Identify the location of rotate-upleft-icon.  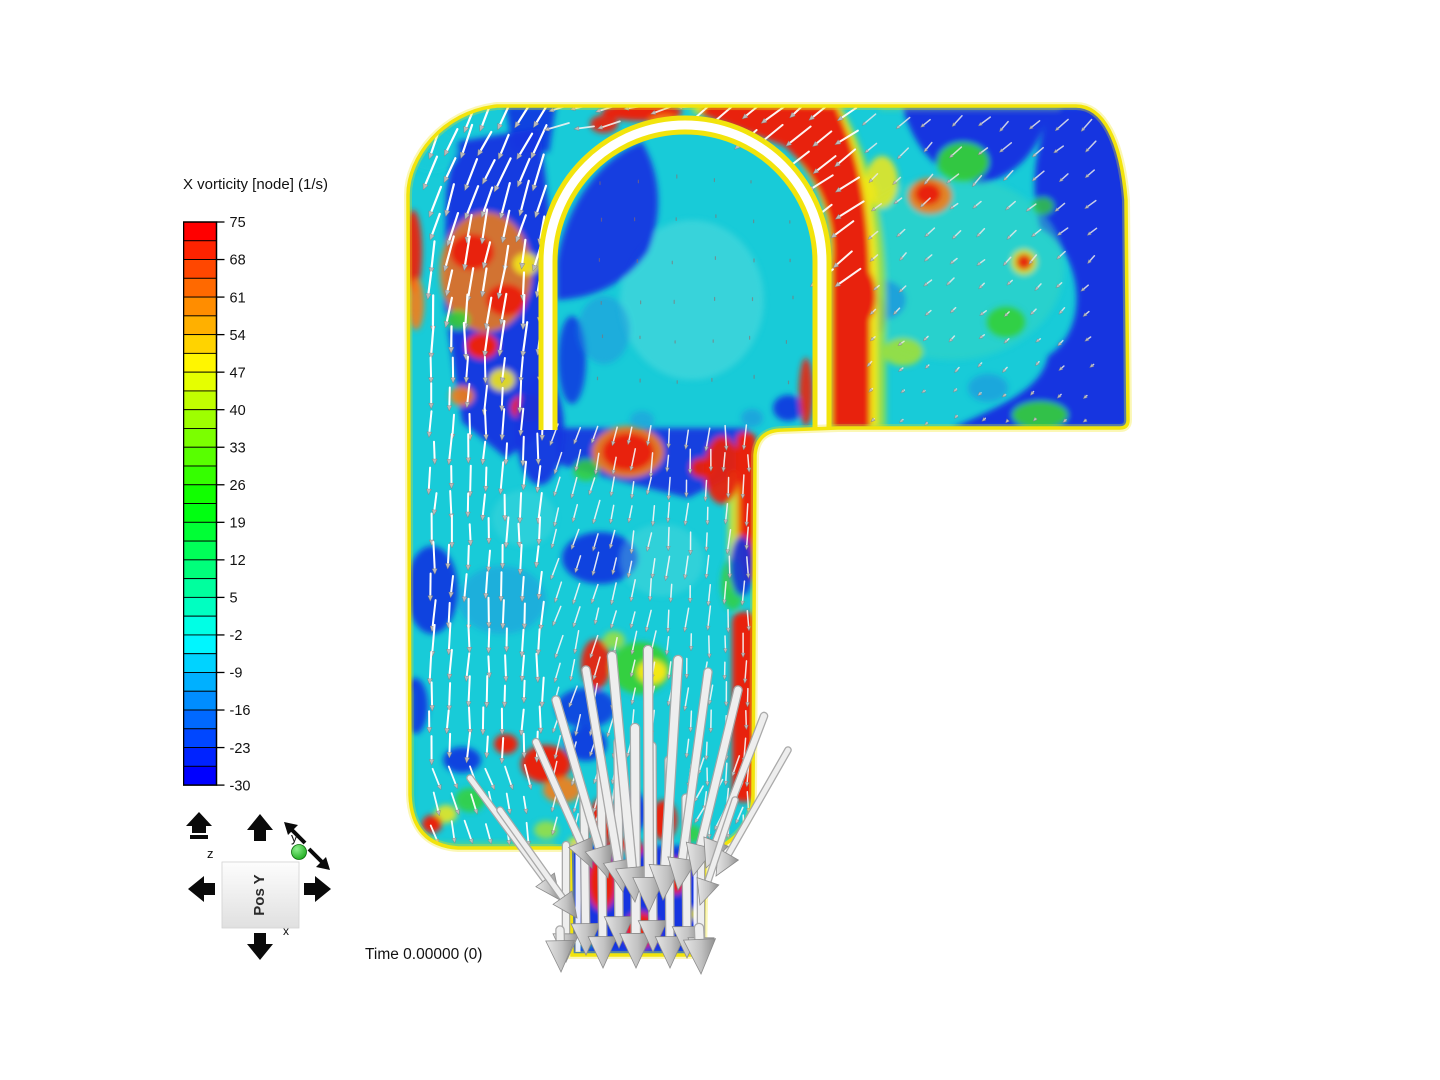
(295, 833).